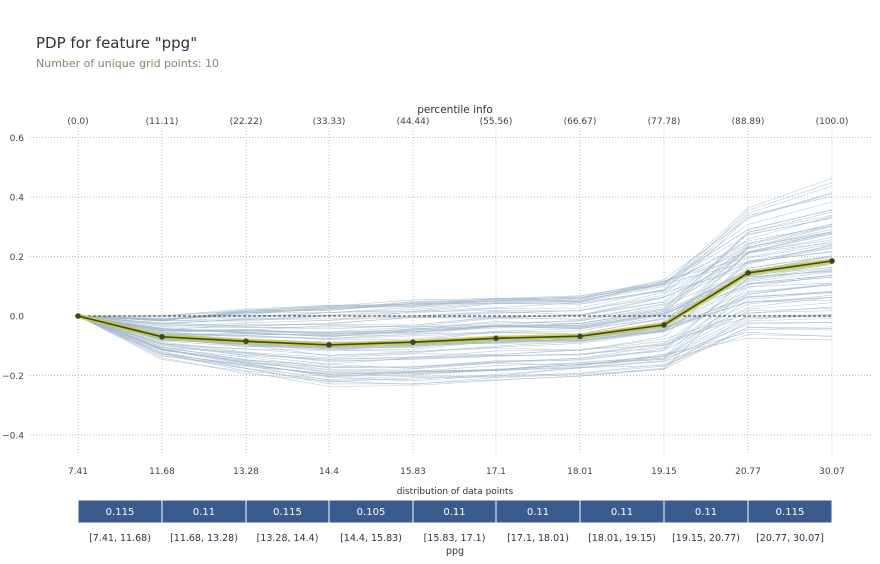 The image size is (880, 564). Describe the element at coordinates (790, 538) in the screenshot. I see `distribution-range: [20.77, 30.07]` at that location.